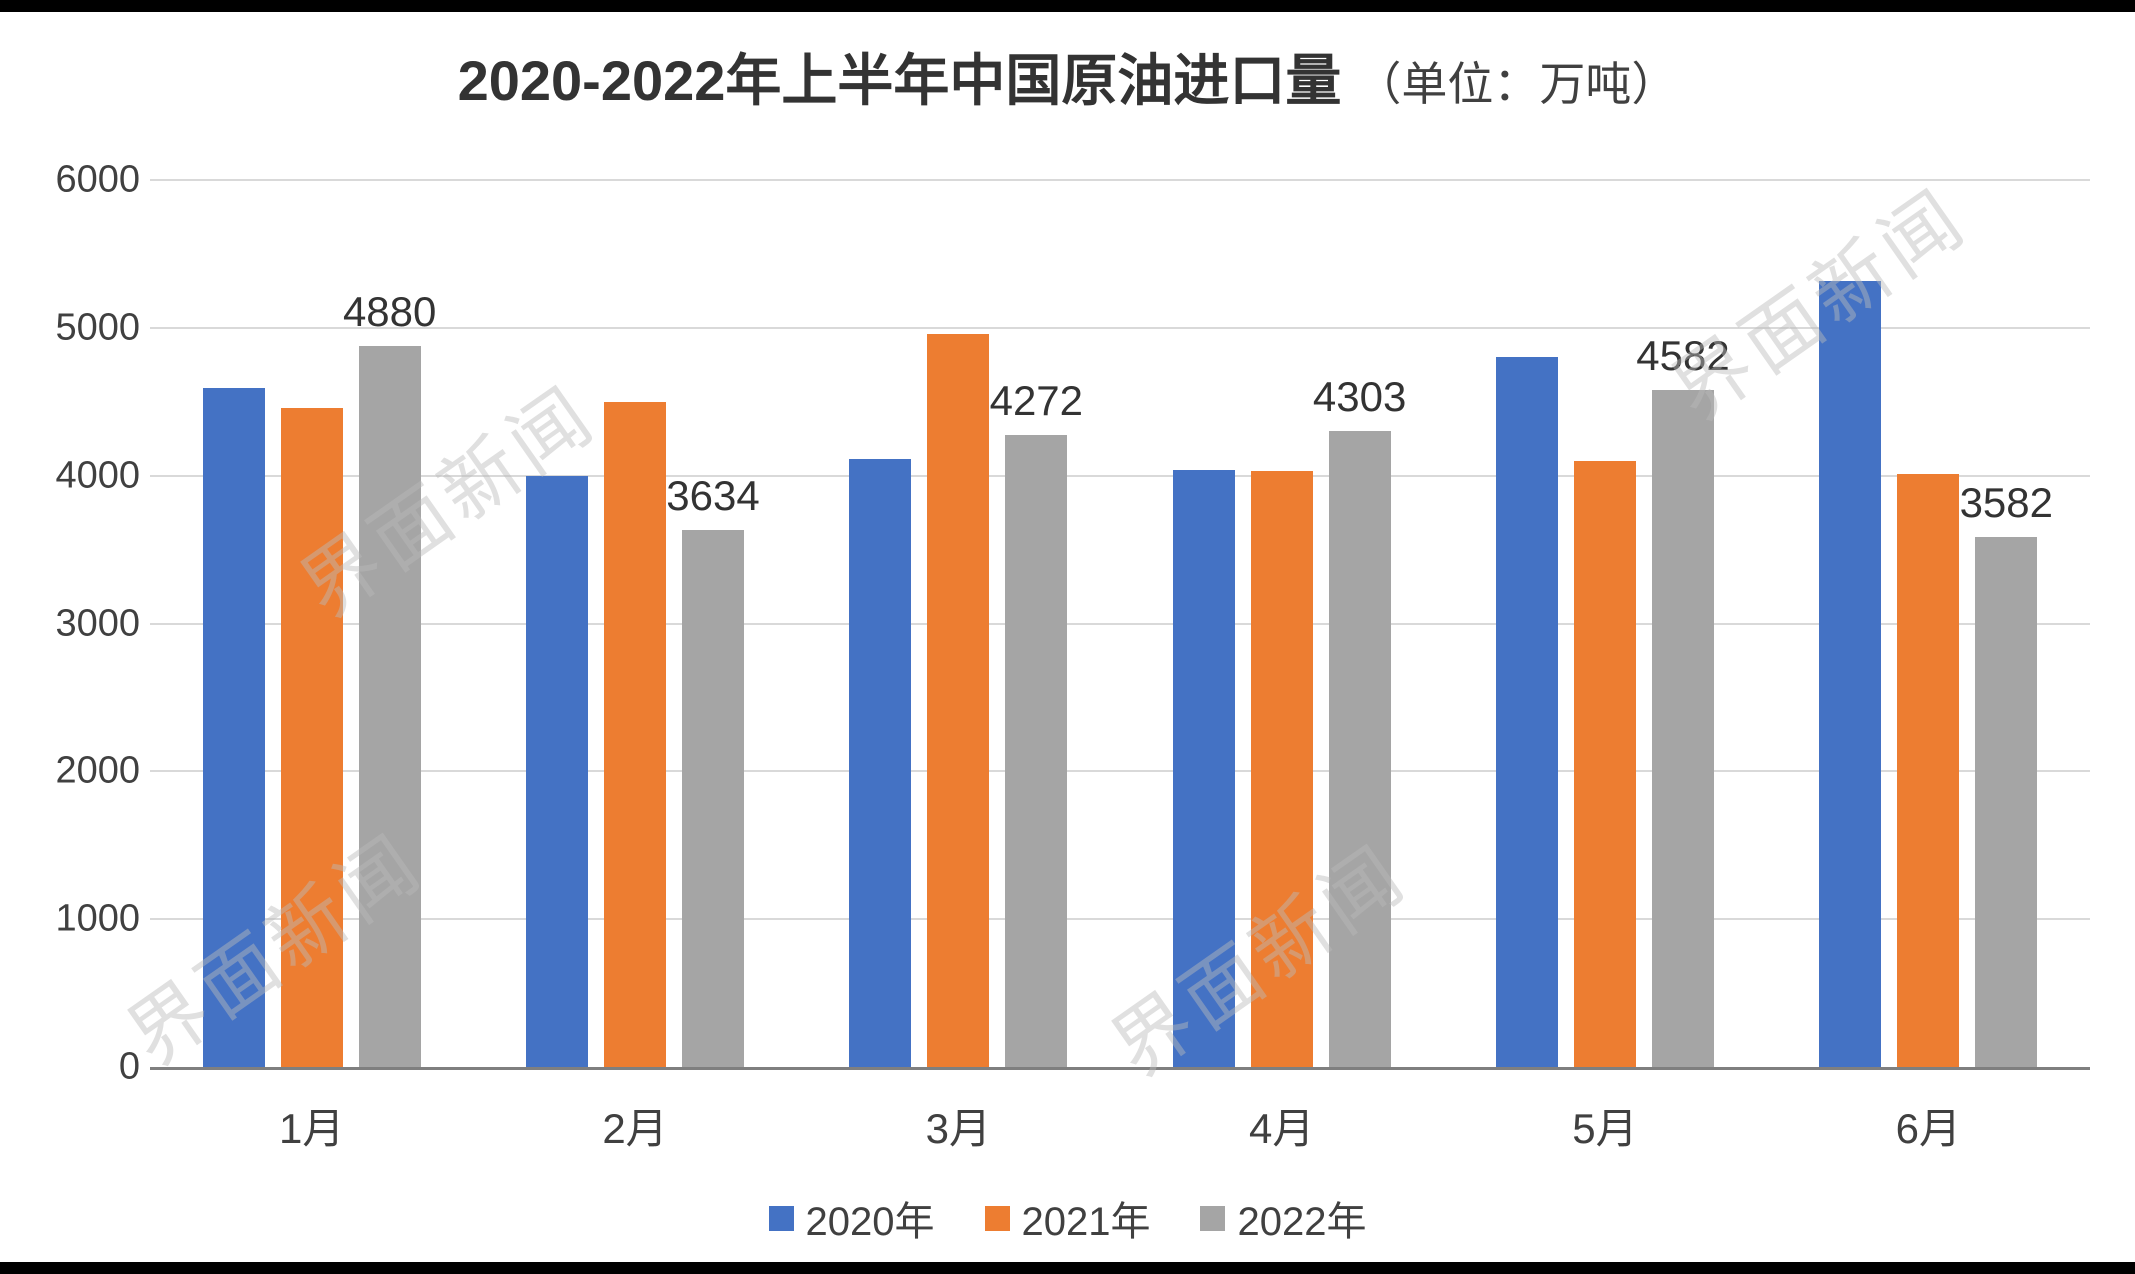 This screenshot has height=1274, width=2135. Describe the element at coordinates (1120, 1125) in the screenshot. I see `x-axis: 1月 2月 3月 4月 5月 6月` at that location.